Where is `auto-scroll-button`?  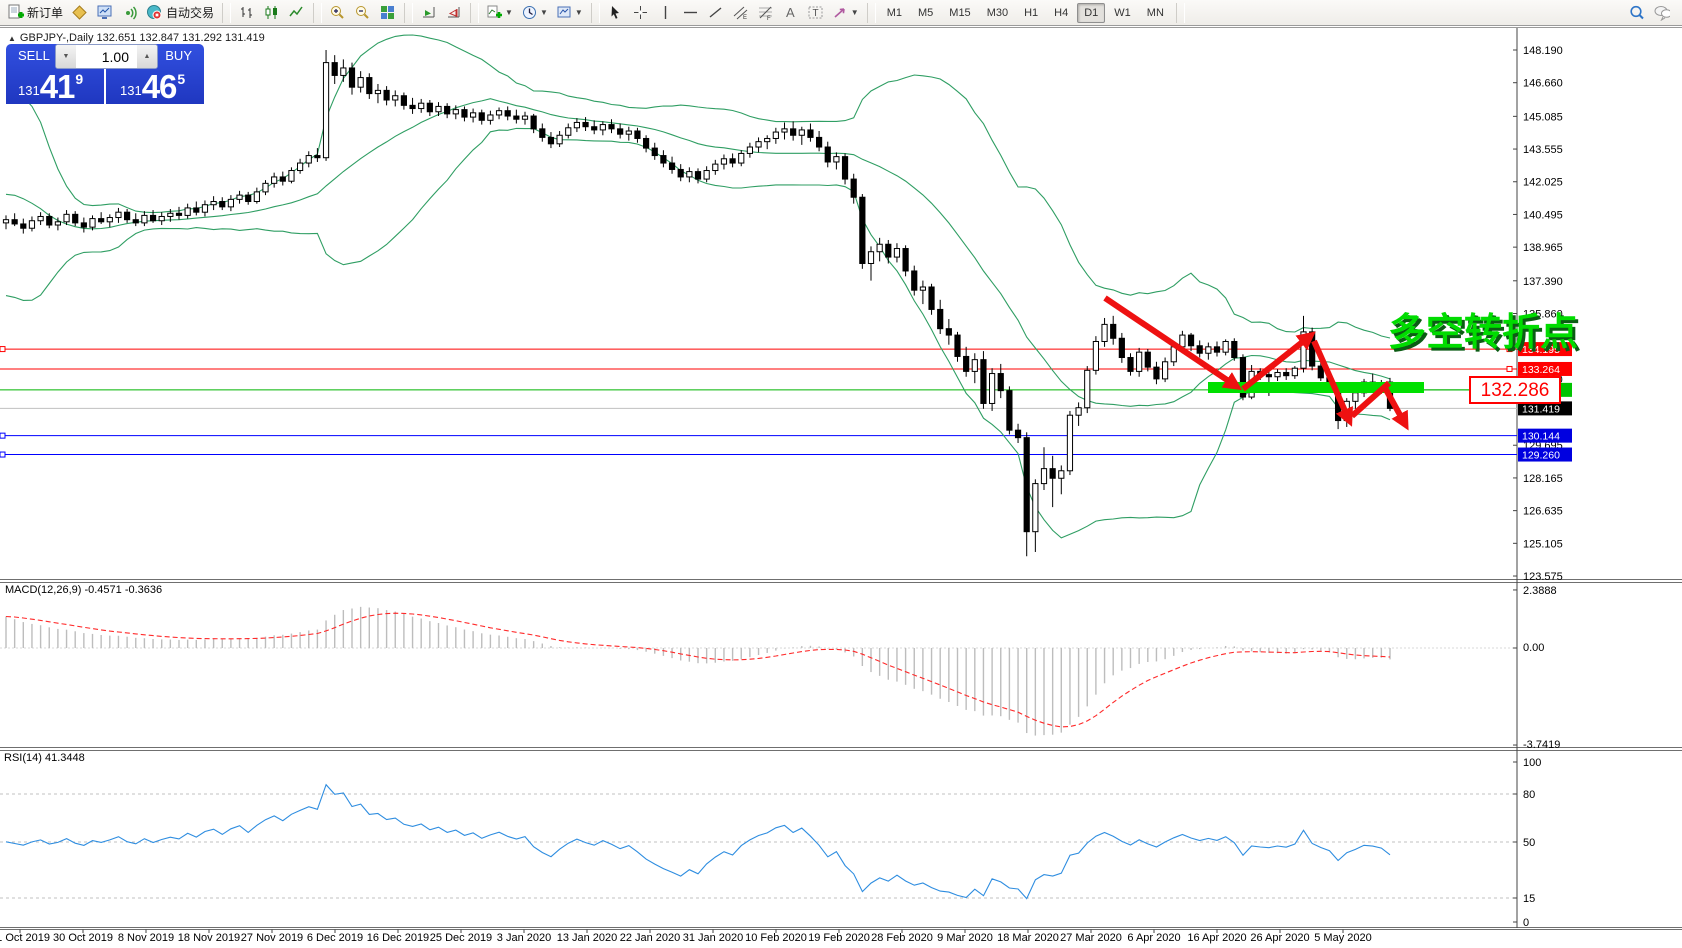 auto-scroll-button is located at coordinates (428, 13).